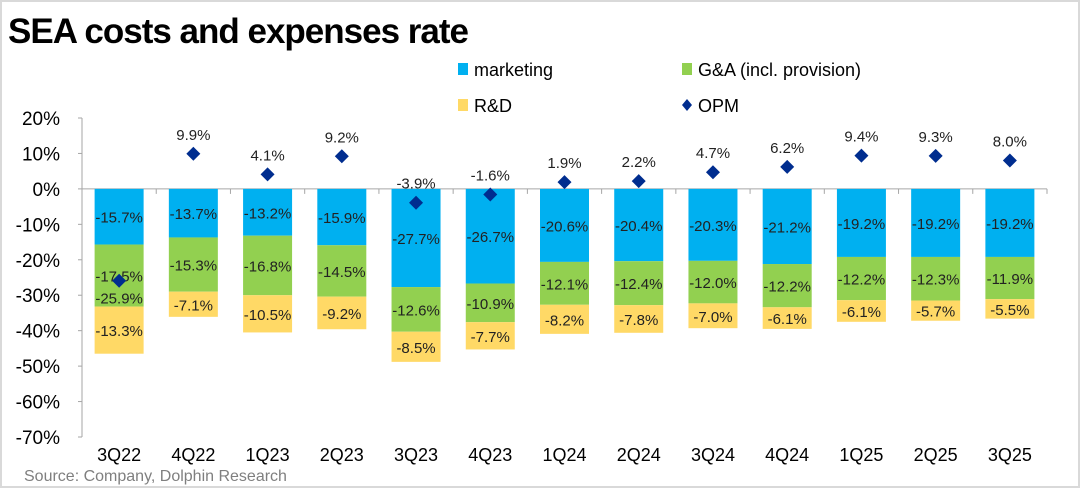 The width and height of the screenshot is (1080, 490). What do you see at coordinates (493, 106) in the screenshot?
I see `legend-label: R&D` at bounding box center [493, 106].